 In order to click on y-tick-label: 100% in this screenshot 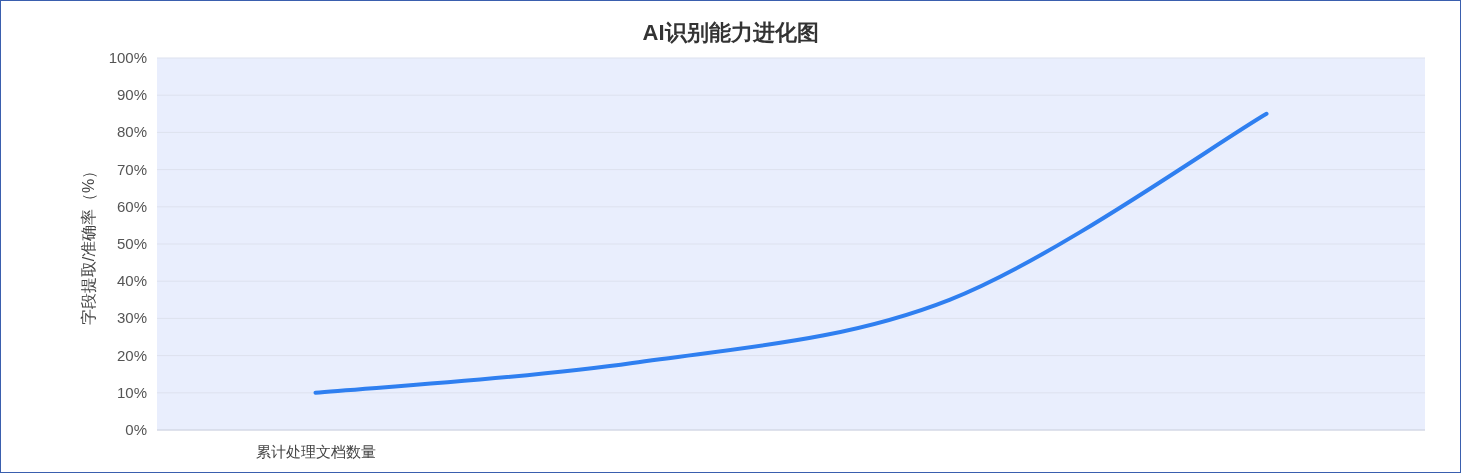, I will do `click(127, 57)`.